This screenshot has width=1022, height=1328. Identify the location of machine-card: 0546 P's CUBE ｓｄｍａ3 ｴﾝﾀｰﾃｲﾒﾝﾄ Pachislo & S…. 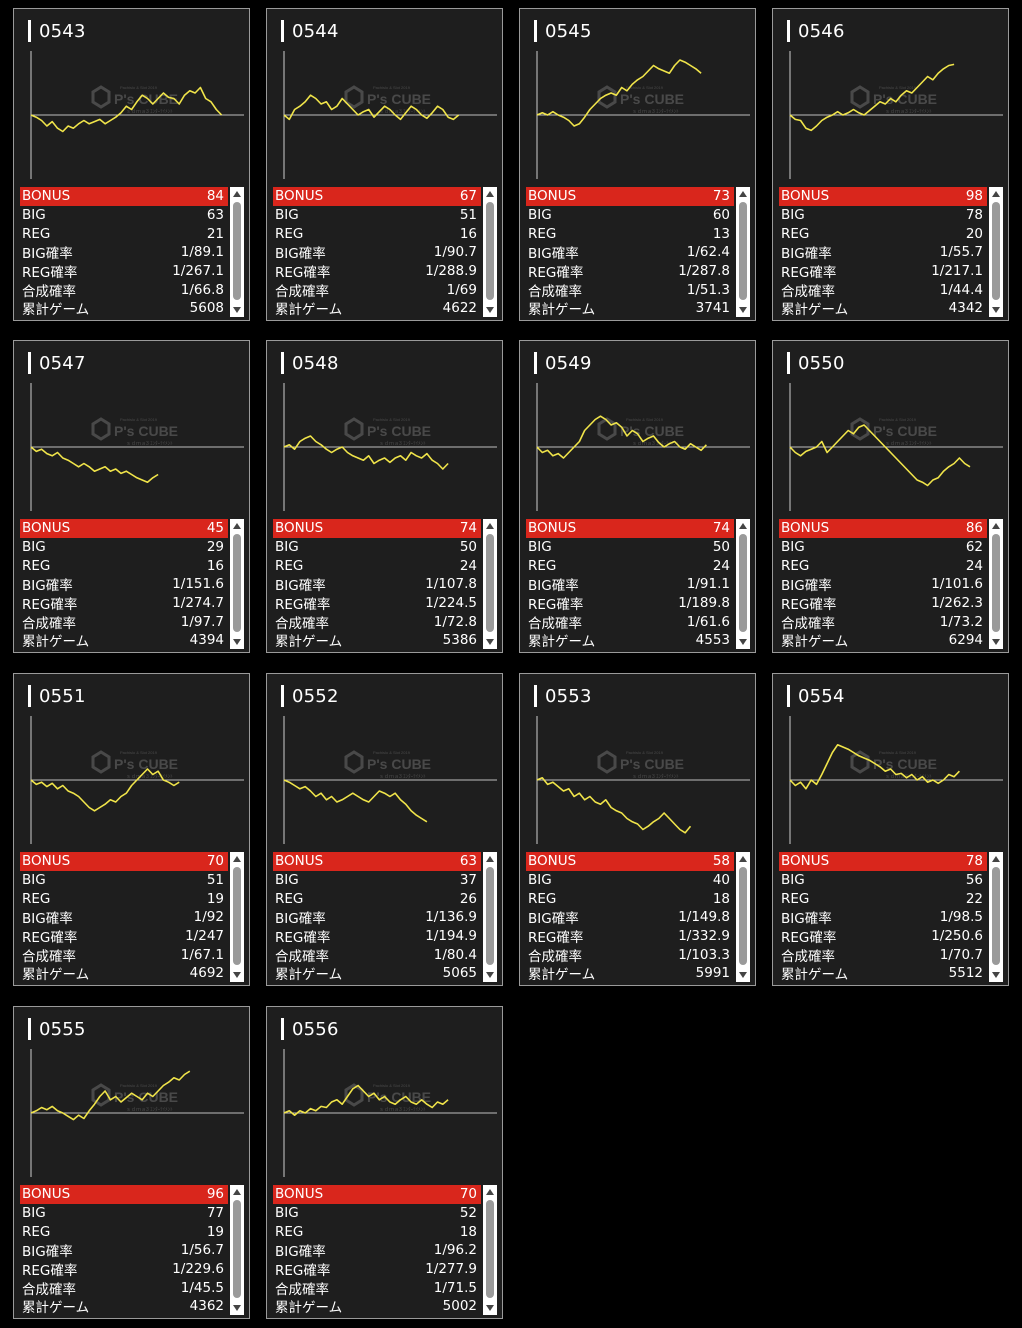
(890, 164).